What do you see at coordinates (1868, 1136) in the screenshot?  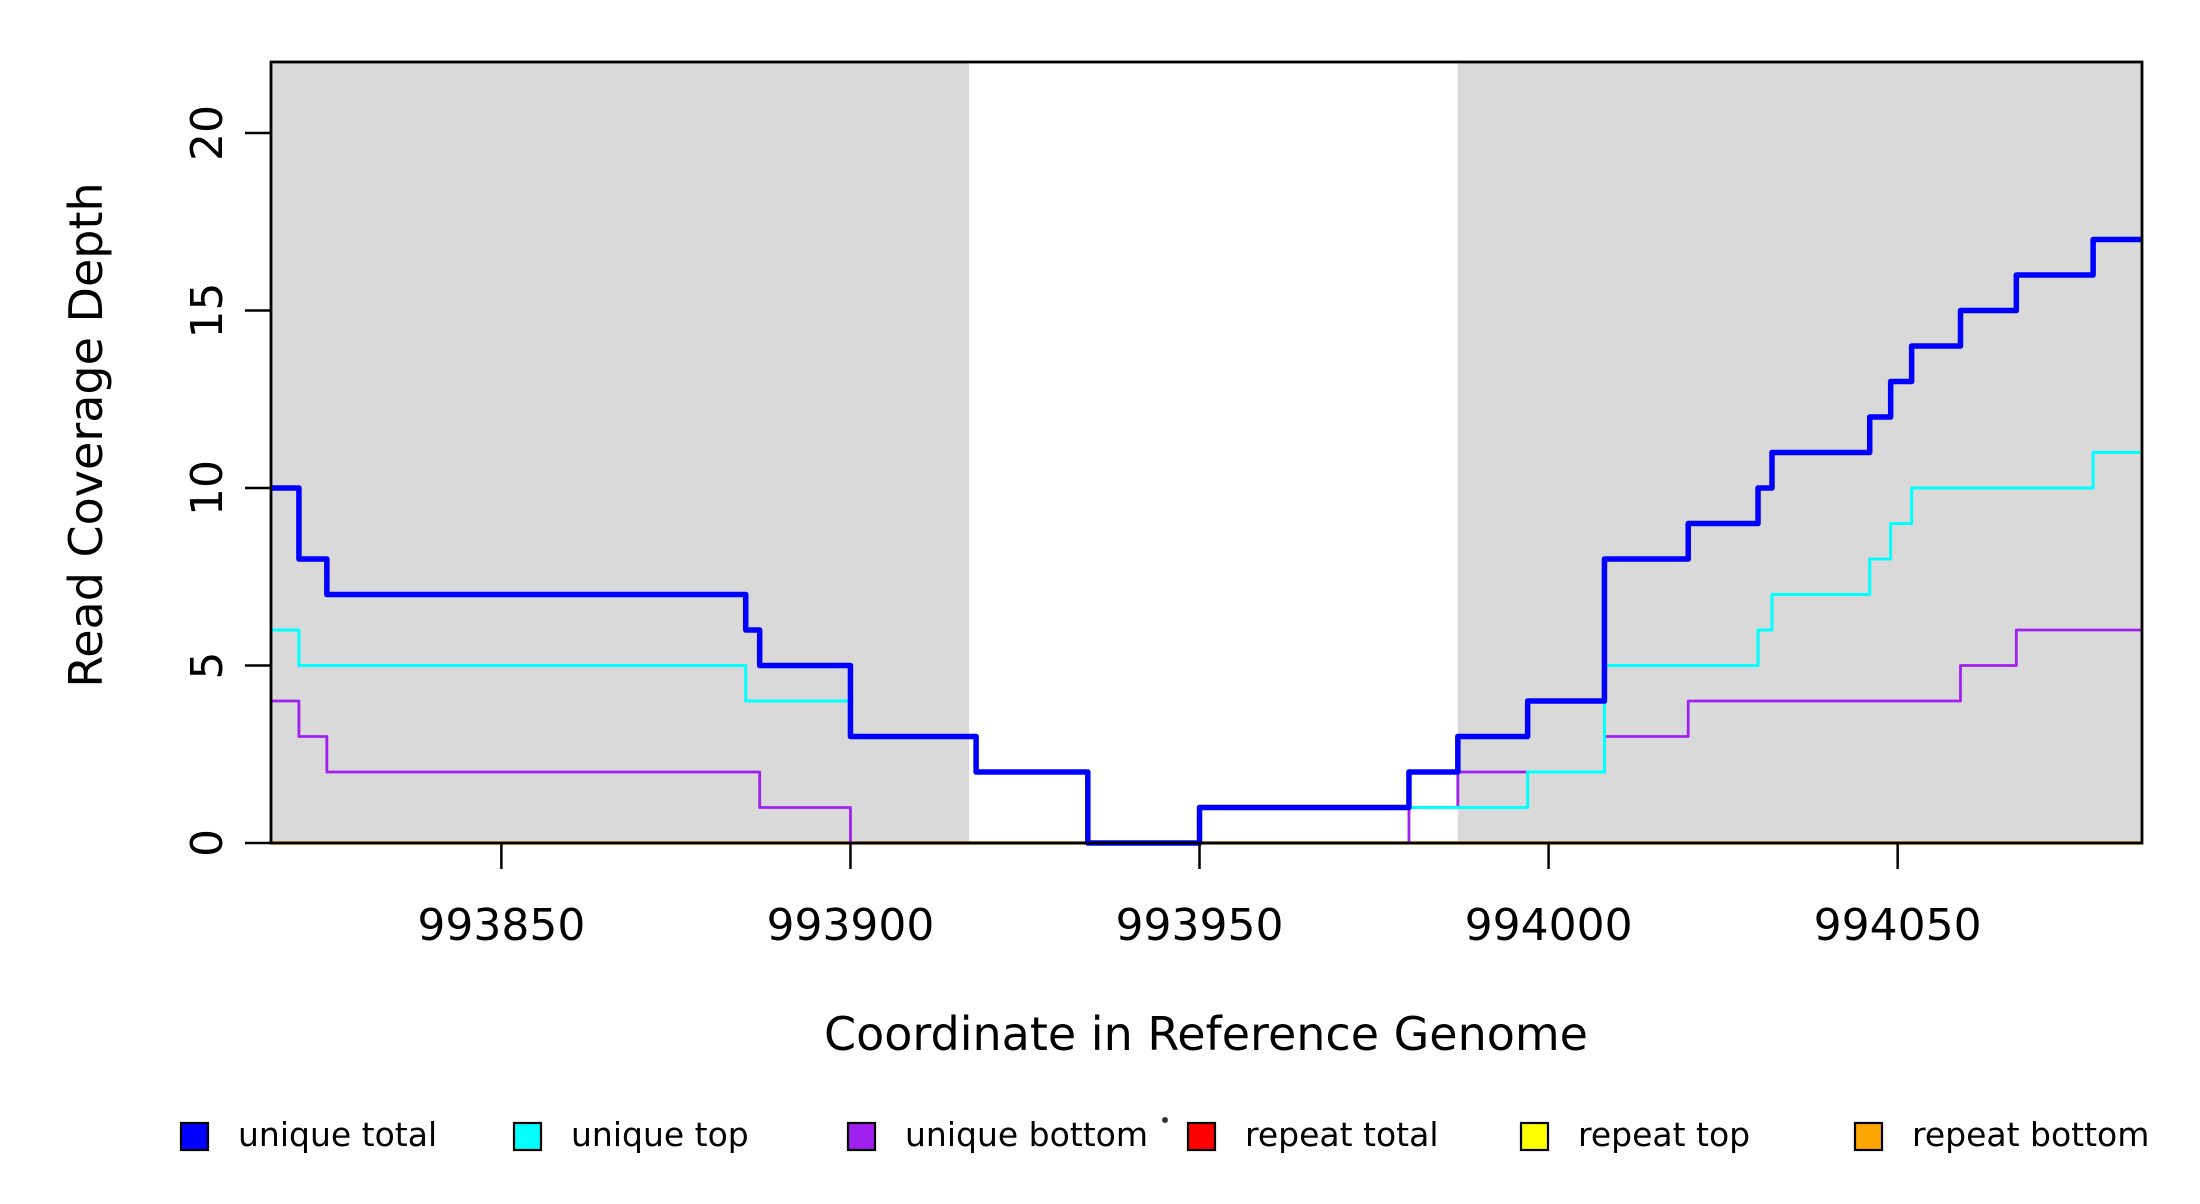 I see `legend-swatch-repeat-bottom` at bounding box center [1868, 1136].